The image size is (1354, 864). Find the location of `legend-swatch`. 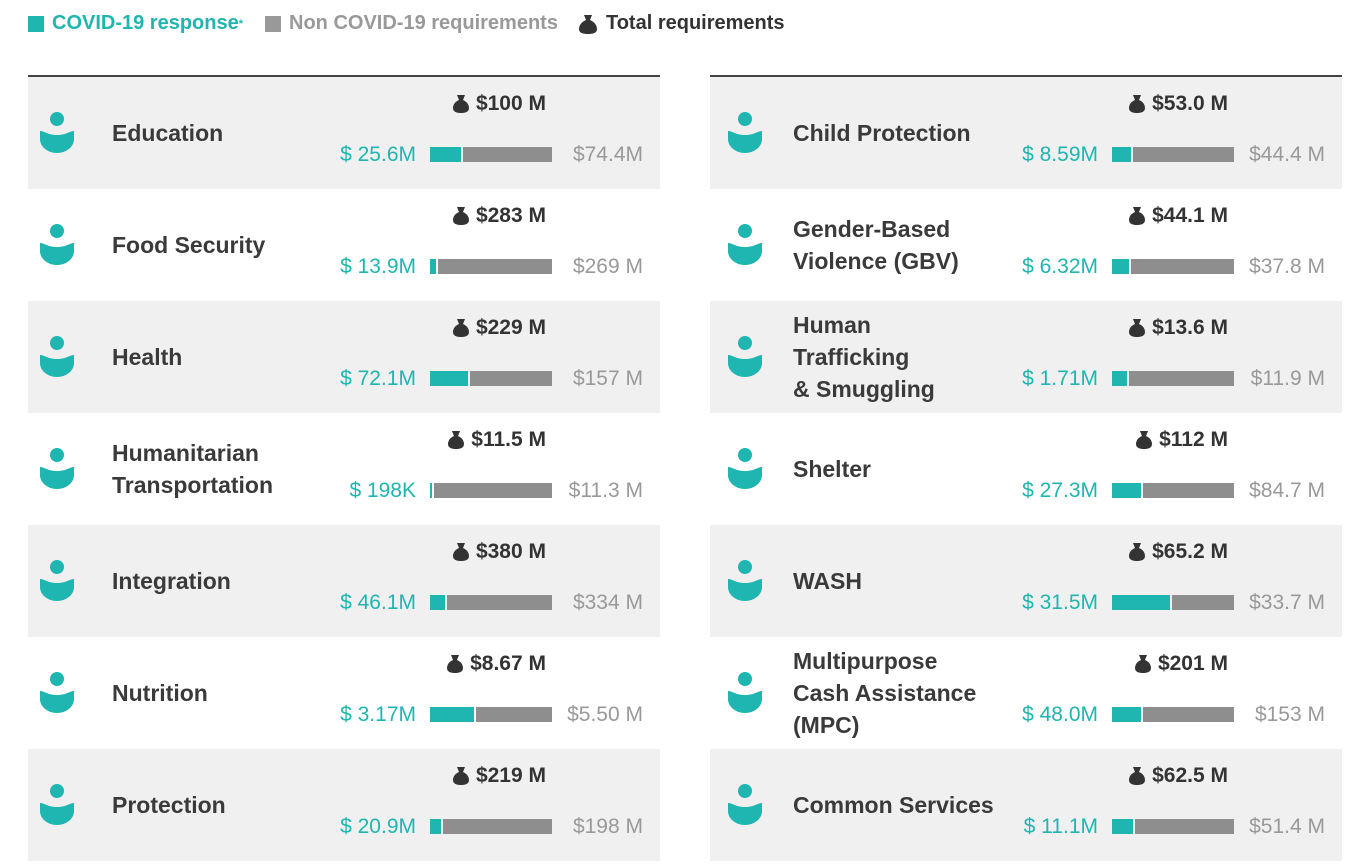

legend-swatch is located at coordinates (36, 23).